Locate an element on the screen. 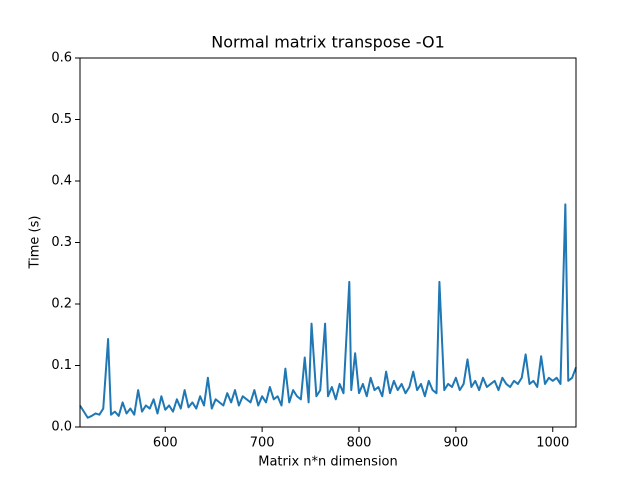 The height and width of the screenshot is (484, 640). x-tick-label: 1000 is located at coordinates (552, 443).